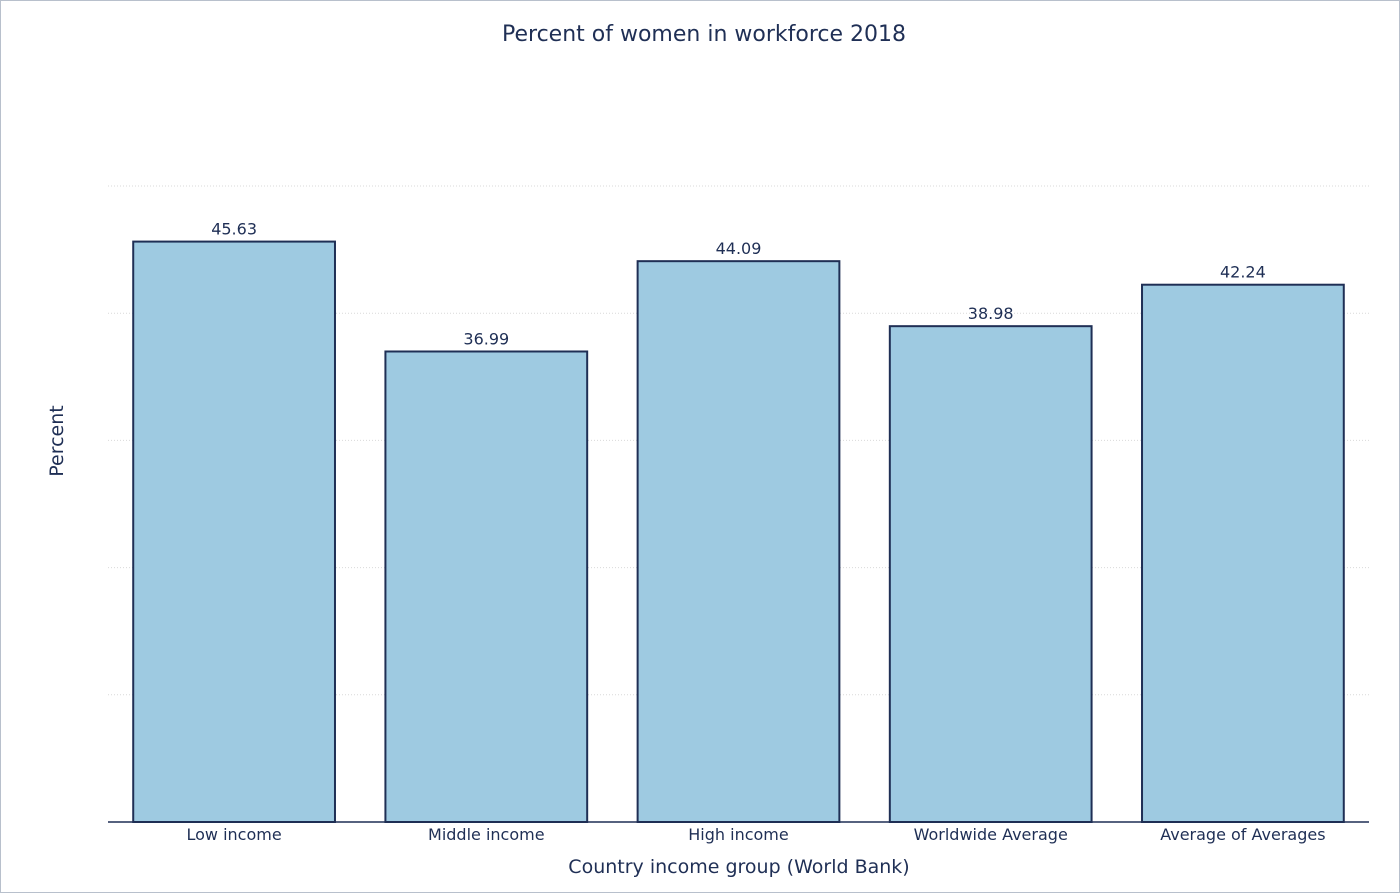 The width and height of the screenshot is (1400, 894). What do you see at coordinates (1242, 834) in the screenshot?
I see `x-tick-label: Average of Averages` at bounding box center [1242, 834].